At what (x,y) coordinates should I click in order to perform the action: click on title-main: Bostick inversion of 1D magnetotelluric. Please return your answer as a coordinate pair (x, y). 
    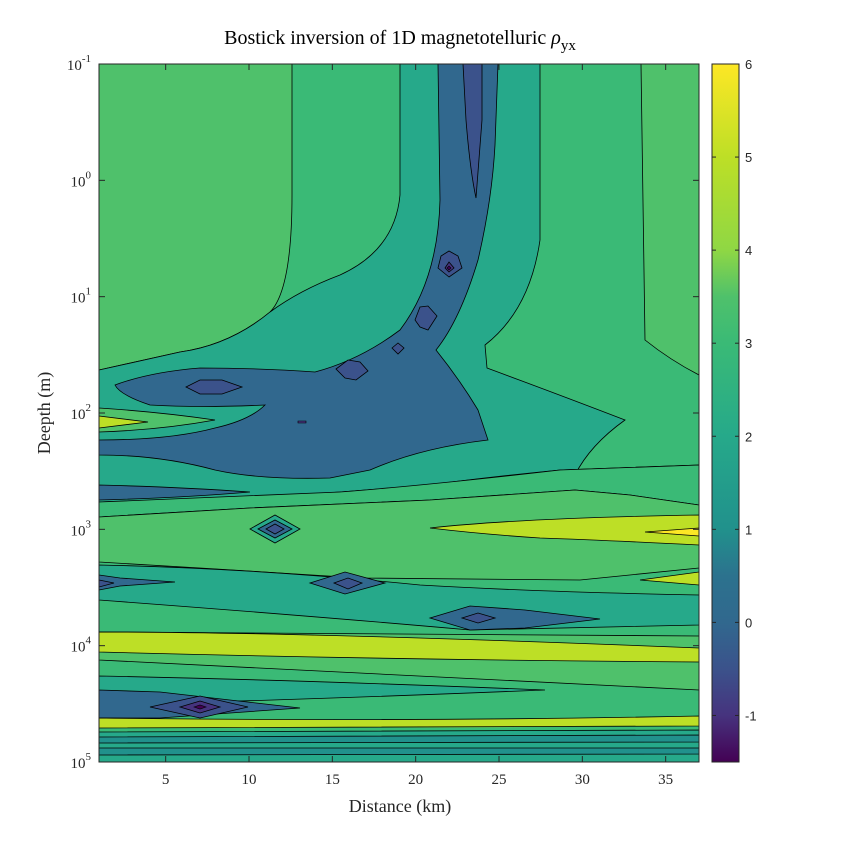
    Looking at the image, I should click on (387, 38).